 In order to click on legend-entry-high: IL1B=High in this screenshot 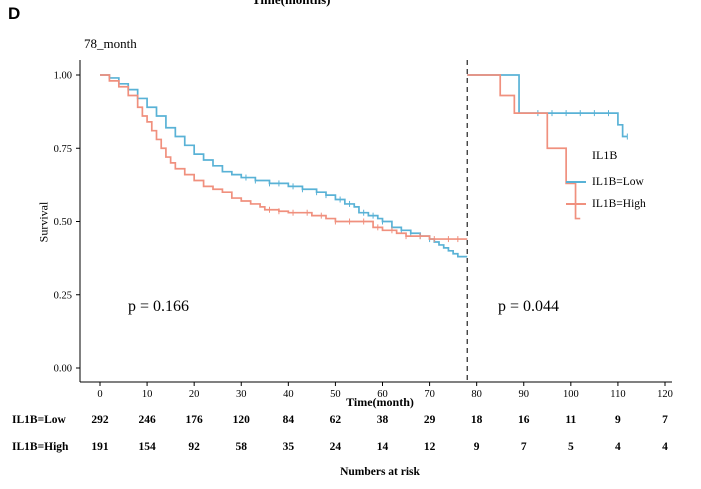, I will do `click(631, 204)`.